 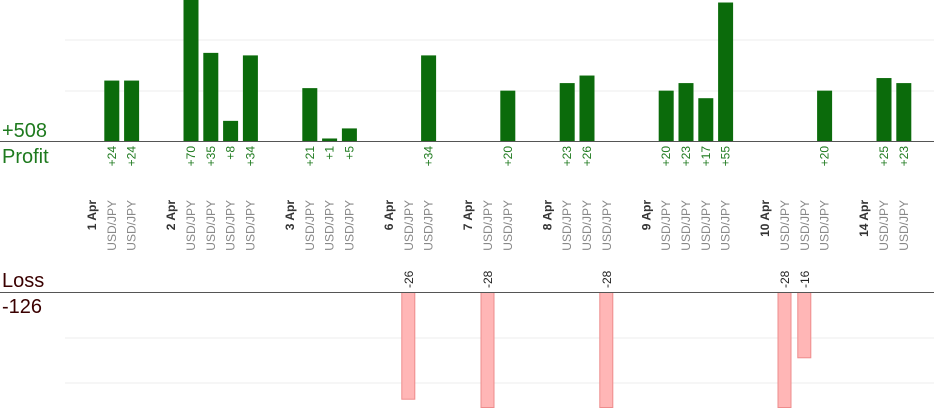 What do you see at coordinates (231, 153) in the screenshot?
I see `profit-value-label: +8` at bounding box center [231, 153].